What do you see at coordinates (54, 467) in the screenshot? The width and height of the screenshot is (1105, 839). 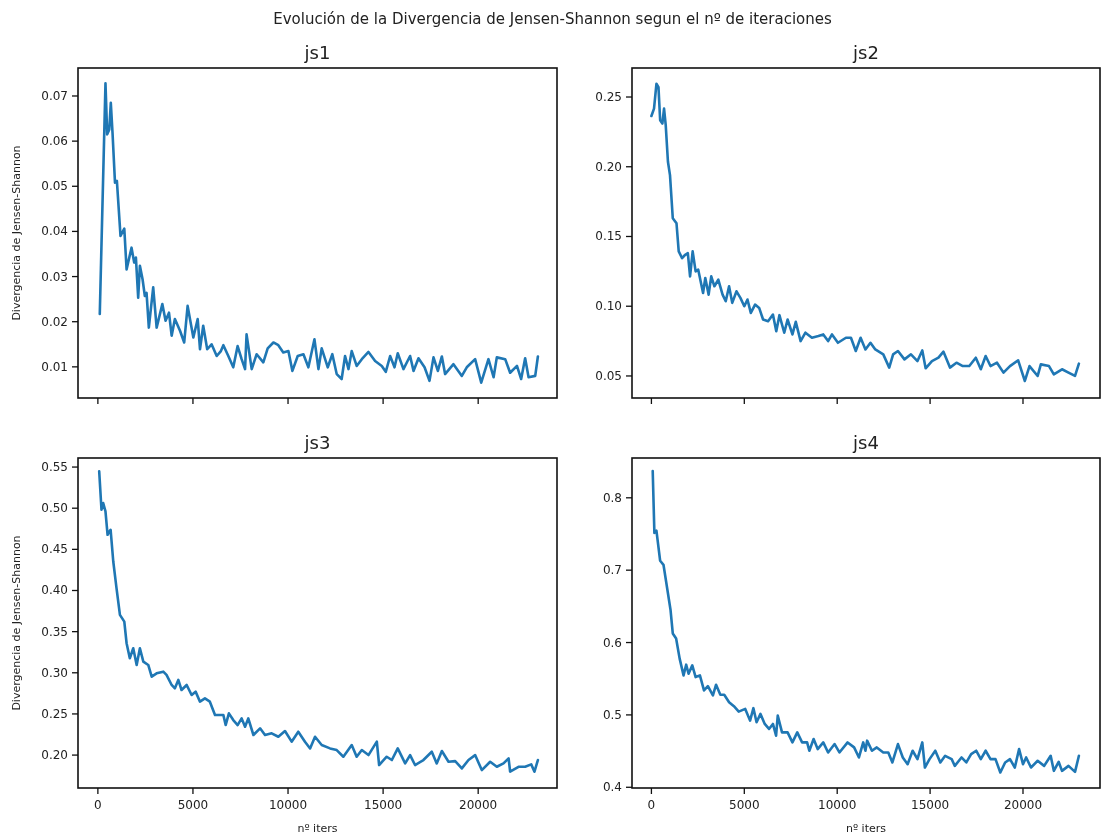 I see `y-tick-label: 0.55` at bounding box center [54, 467].